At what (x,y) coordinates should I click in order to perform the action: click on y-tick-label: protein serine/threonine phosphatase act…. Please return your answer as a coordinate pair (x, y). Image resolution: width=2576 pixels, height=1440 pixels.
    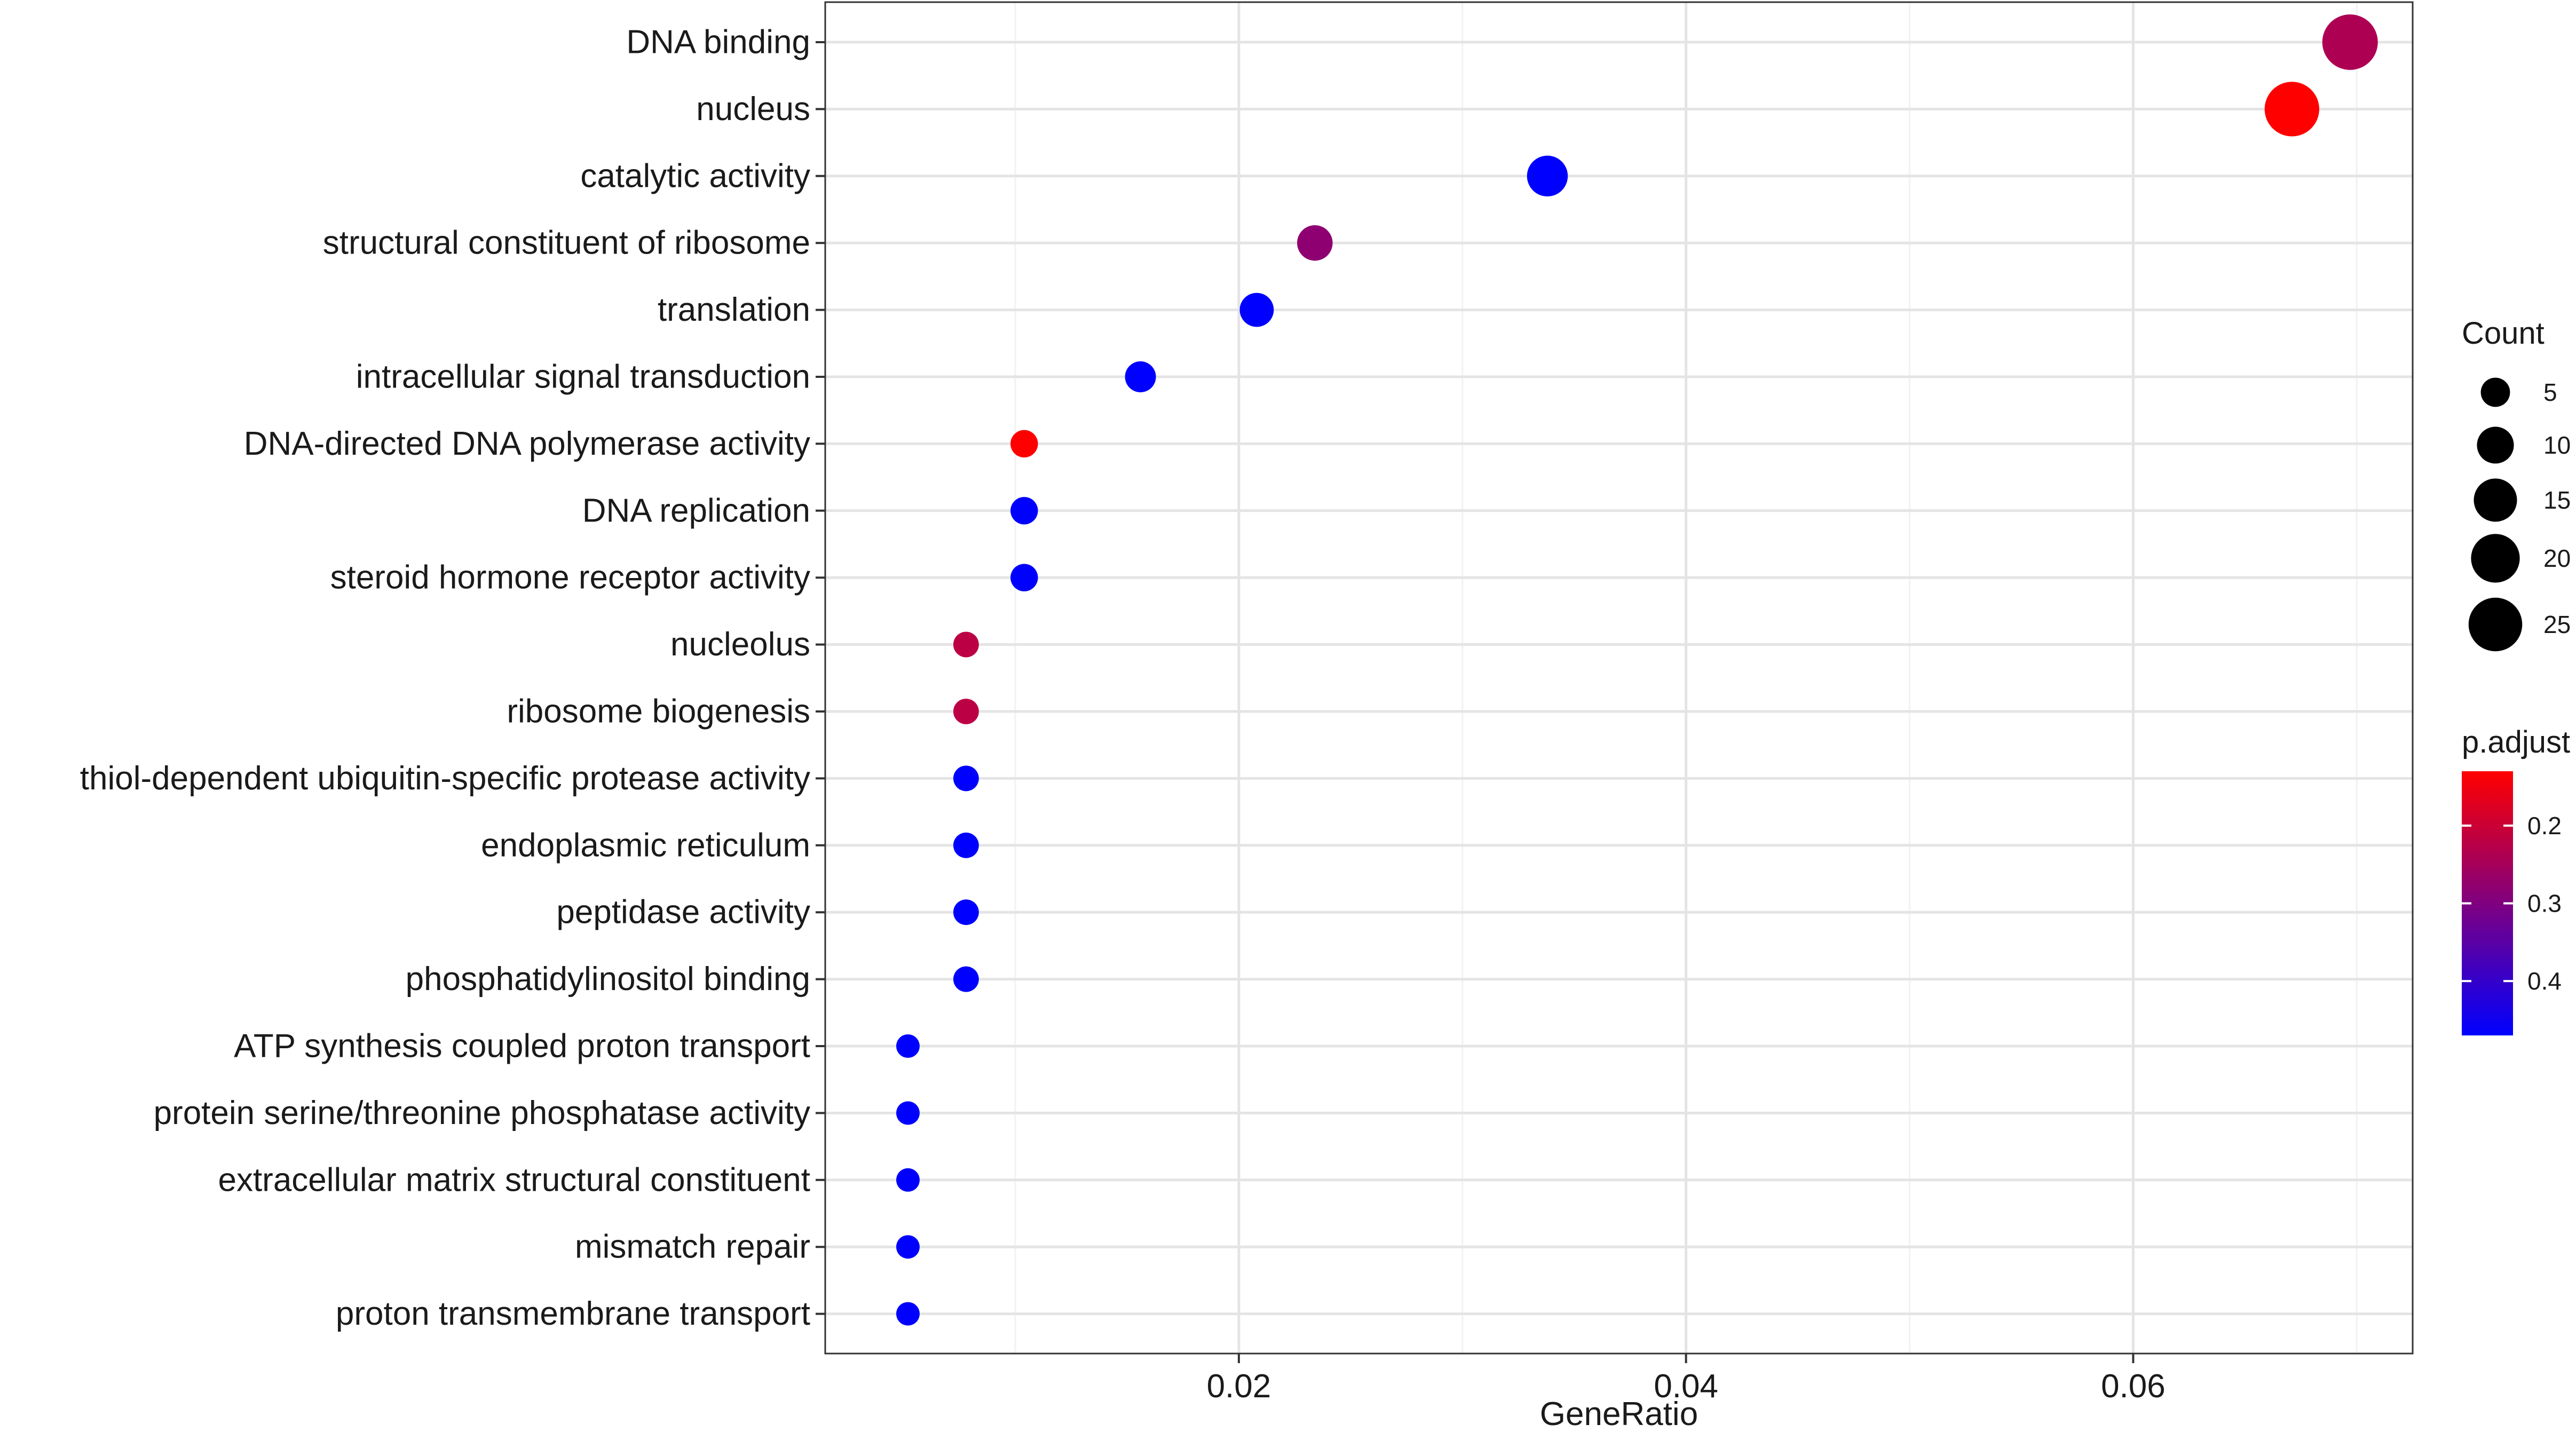
    Looking at the image, I should click on (482, 1114).